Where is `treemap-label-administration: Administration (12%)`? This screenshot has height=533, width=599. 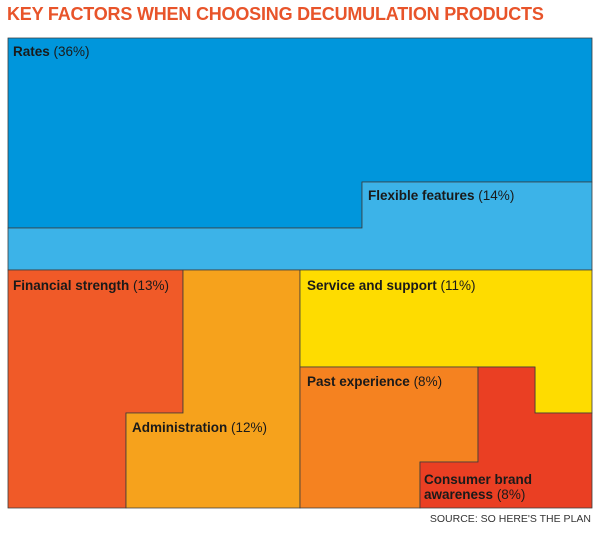
treemap-label-administration: Administration (12%) is located at coordinates (199, 427).